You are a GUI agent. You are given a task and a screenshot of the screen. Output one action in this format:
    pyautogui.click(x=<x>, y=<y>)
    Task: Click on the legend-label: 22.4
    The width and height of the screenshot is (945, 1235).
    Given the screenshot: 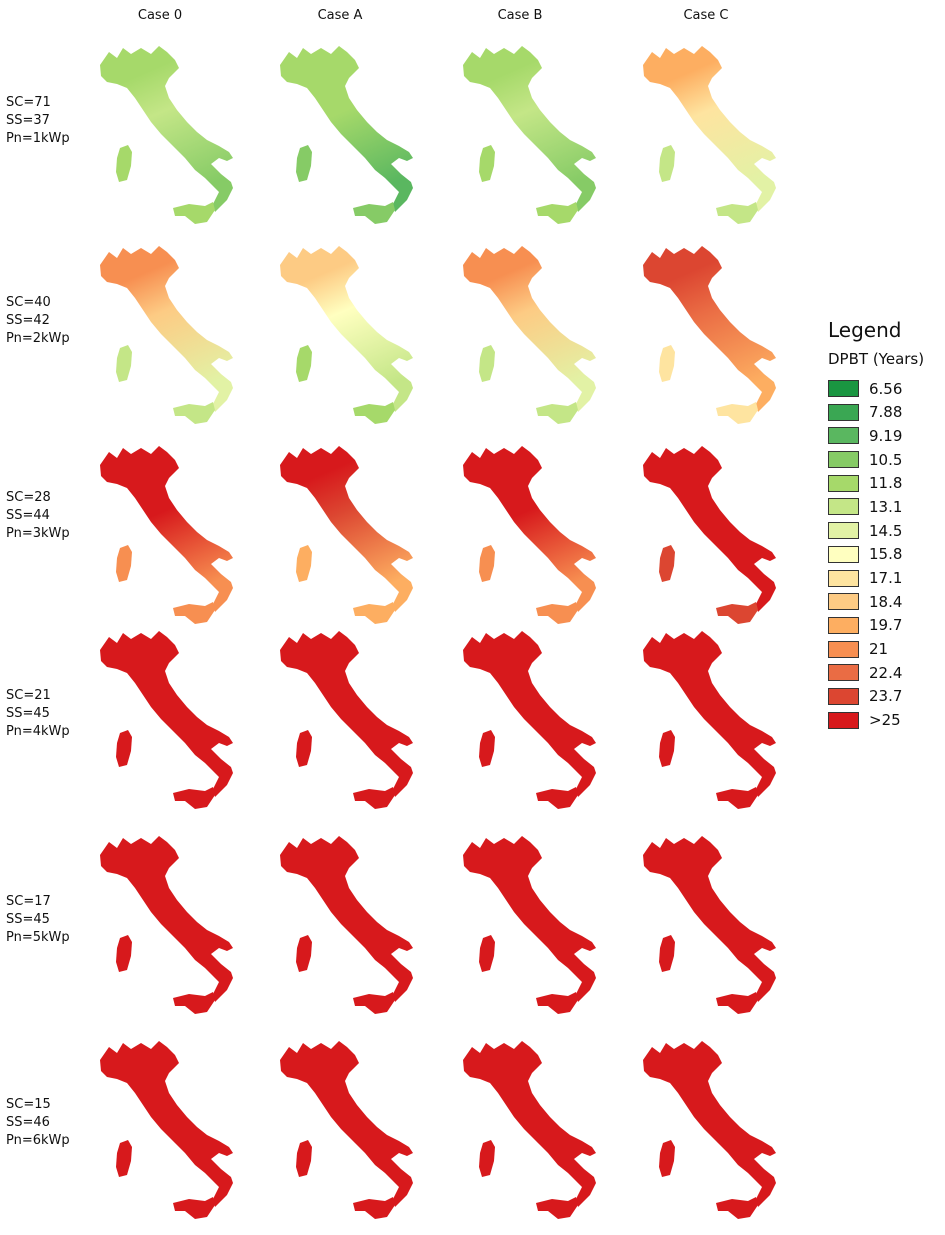 What is the action you would take?
    pyautogui.click(x=886, y=672)
    